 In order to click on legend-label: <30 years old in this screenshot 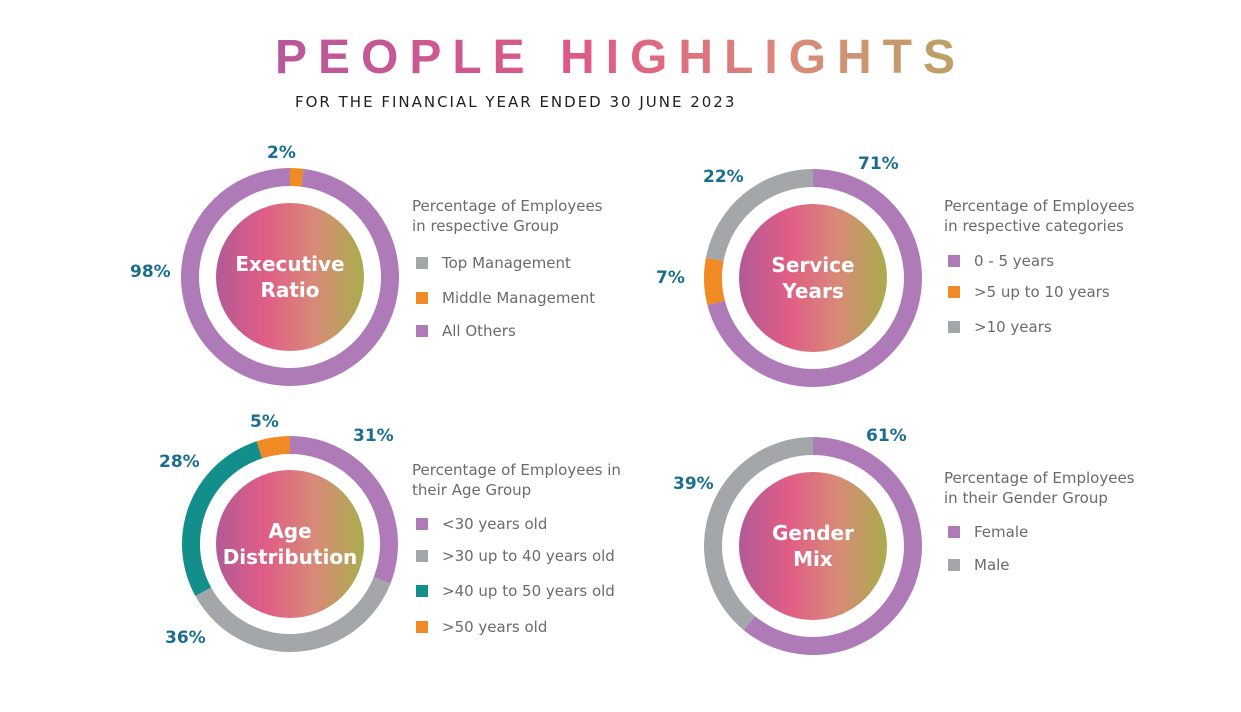, I will do `click(495, 524)`.